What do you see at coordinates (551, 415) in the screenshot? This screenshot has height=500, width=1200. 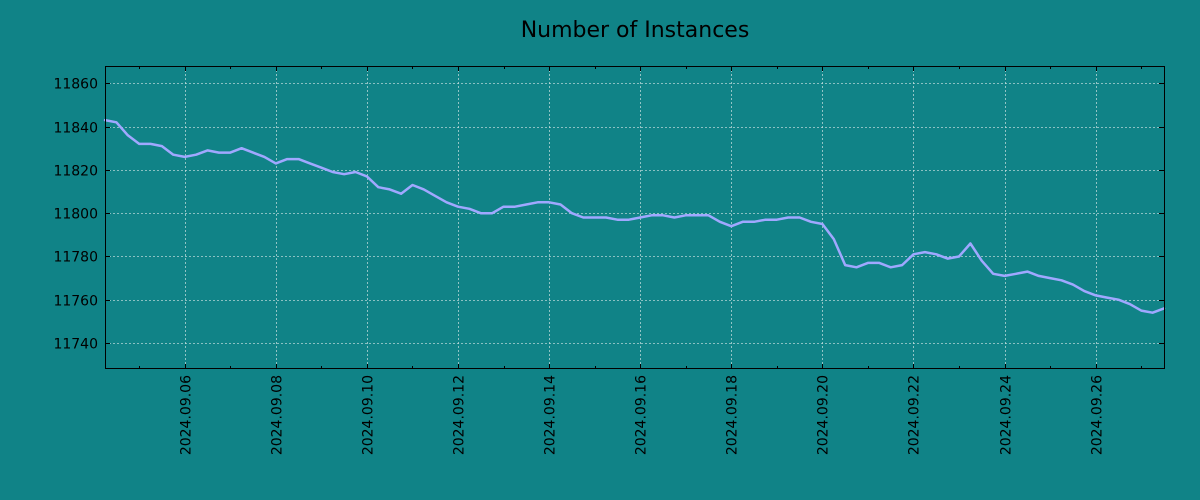 I see `x-tick-label: 2024.09.14` at bounding box center [551, 415].